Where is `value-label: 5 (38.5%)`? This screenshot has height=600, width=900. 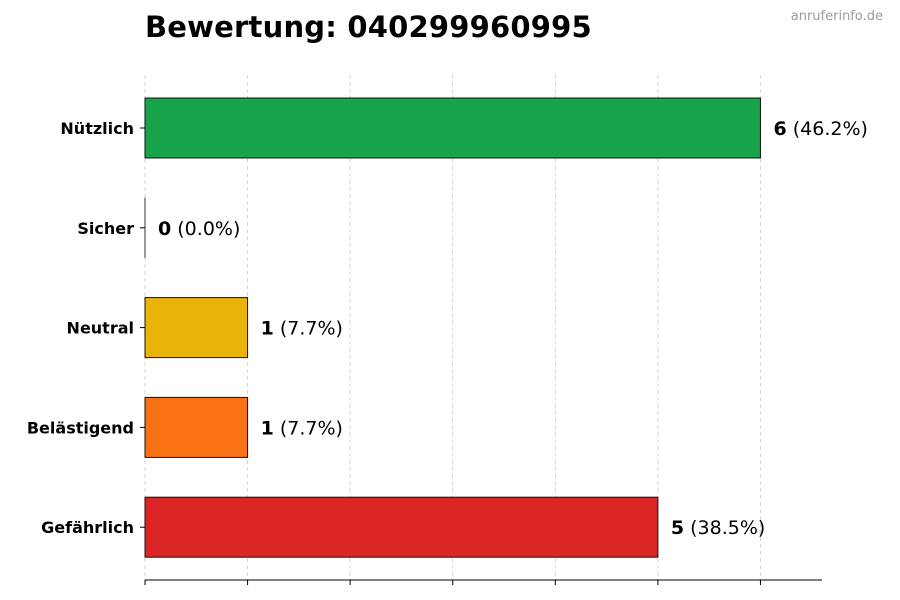
value-label: 5 (38.5%) is located at coordinates (718, 528).